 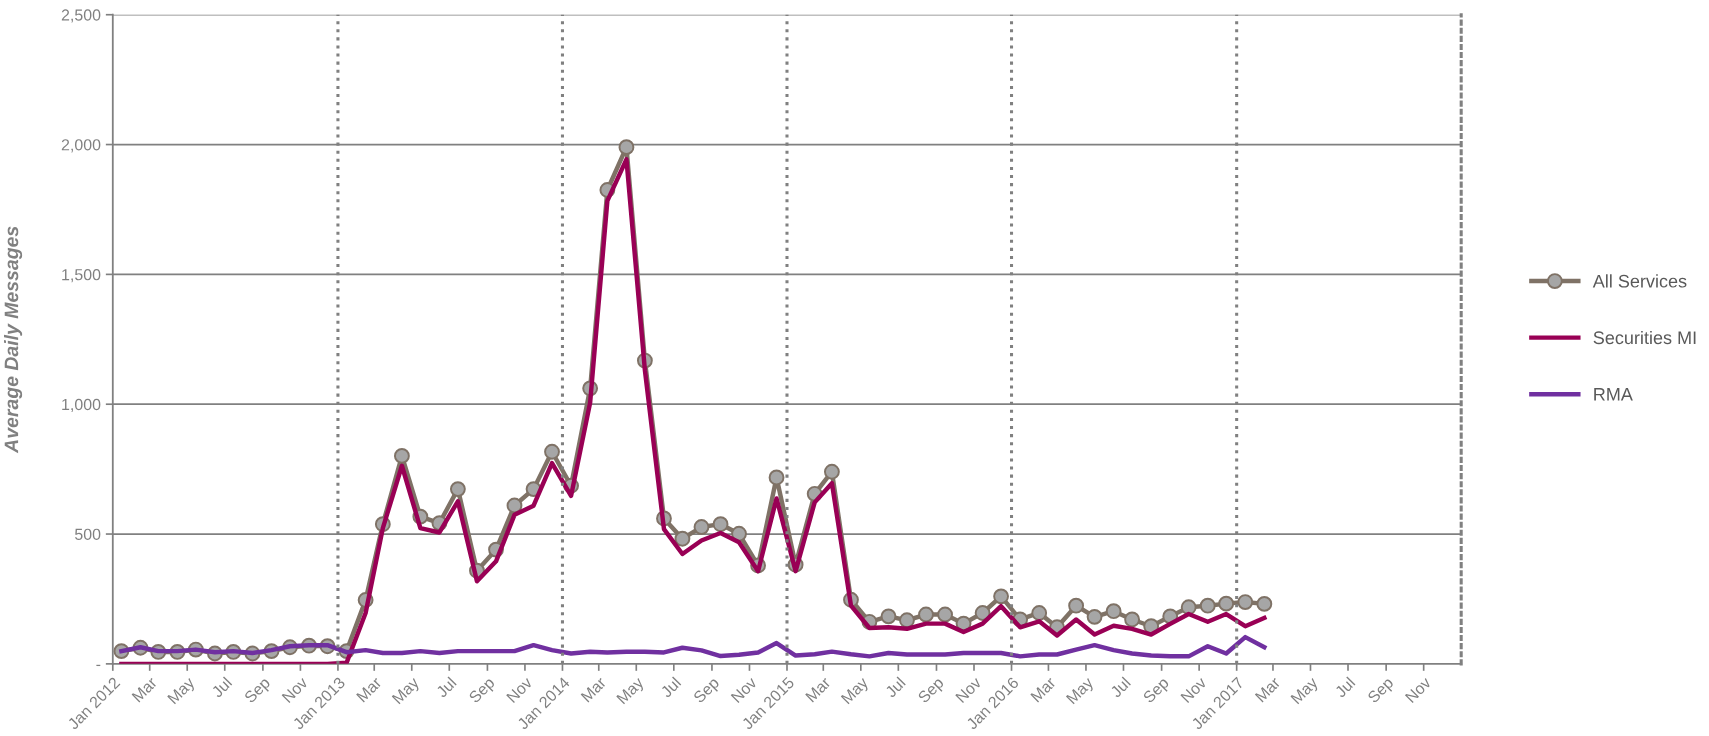 I want to click on y-tick-label: 1,000, so click(x=81, y=405).